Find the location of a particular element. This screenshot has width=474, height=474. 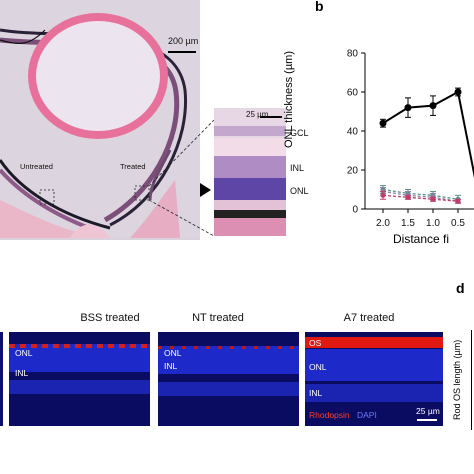

chart-axes: 0 20 40 60 80 2.0 1.5 1.0 0.5 is located at coordinates (410, 139).